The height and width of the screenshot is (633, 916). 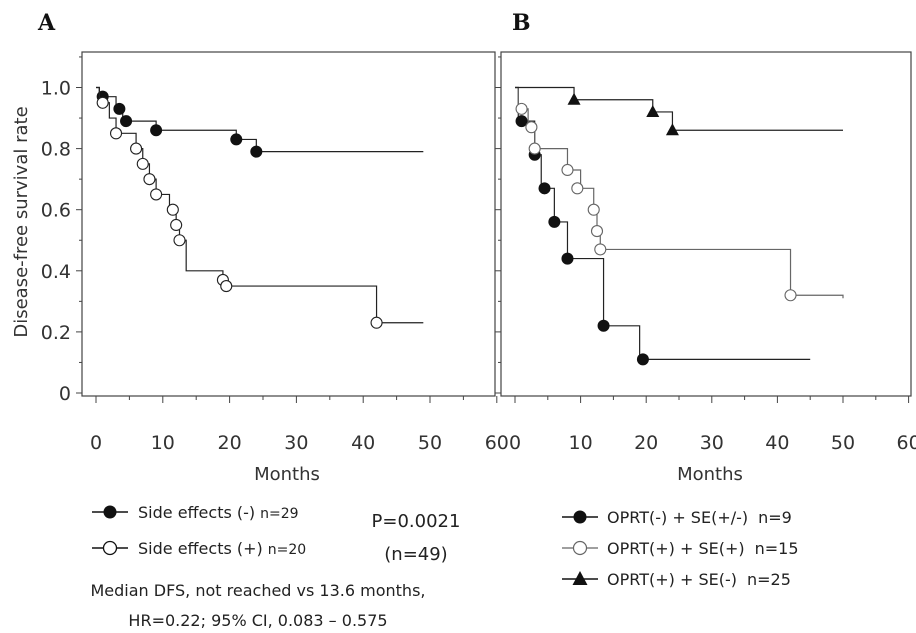 I want to click on legend-b-item-2-name: OPRT(+) + SE(+), so click(x=676, y=548).